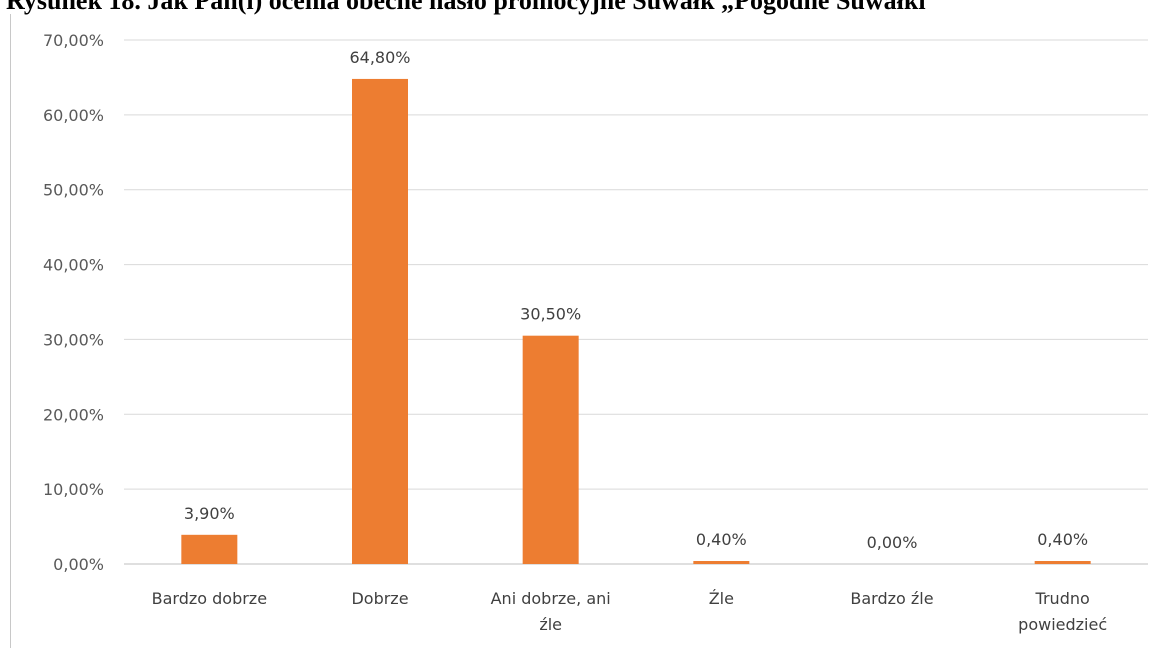 The image size is (1164, 648). I want to click on y-tick-label: 30,00%, so click(73, 339).